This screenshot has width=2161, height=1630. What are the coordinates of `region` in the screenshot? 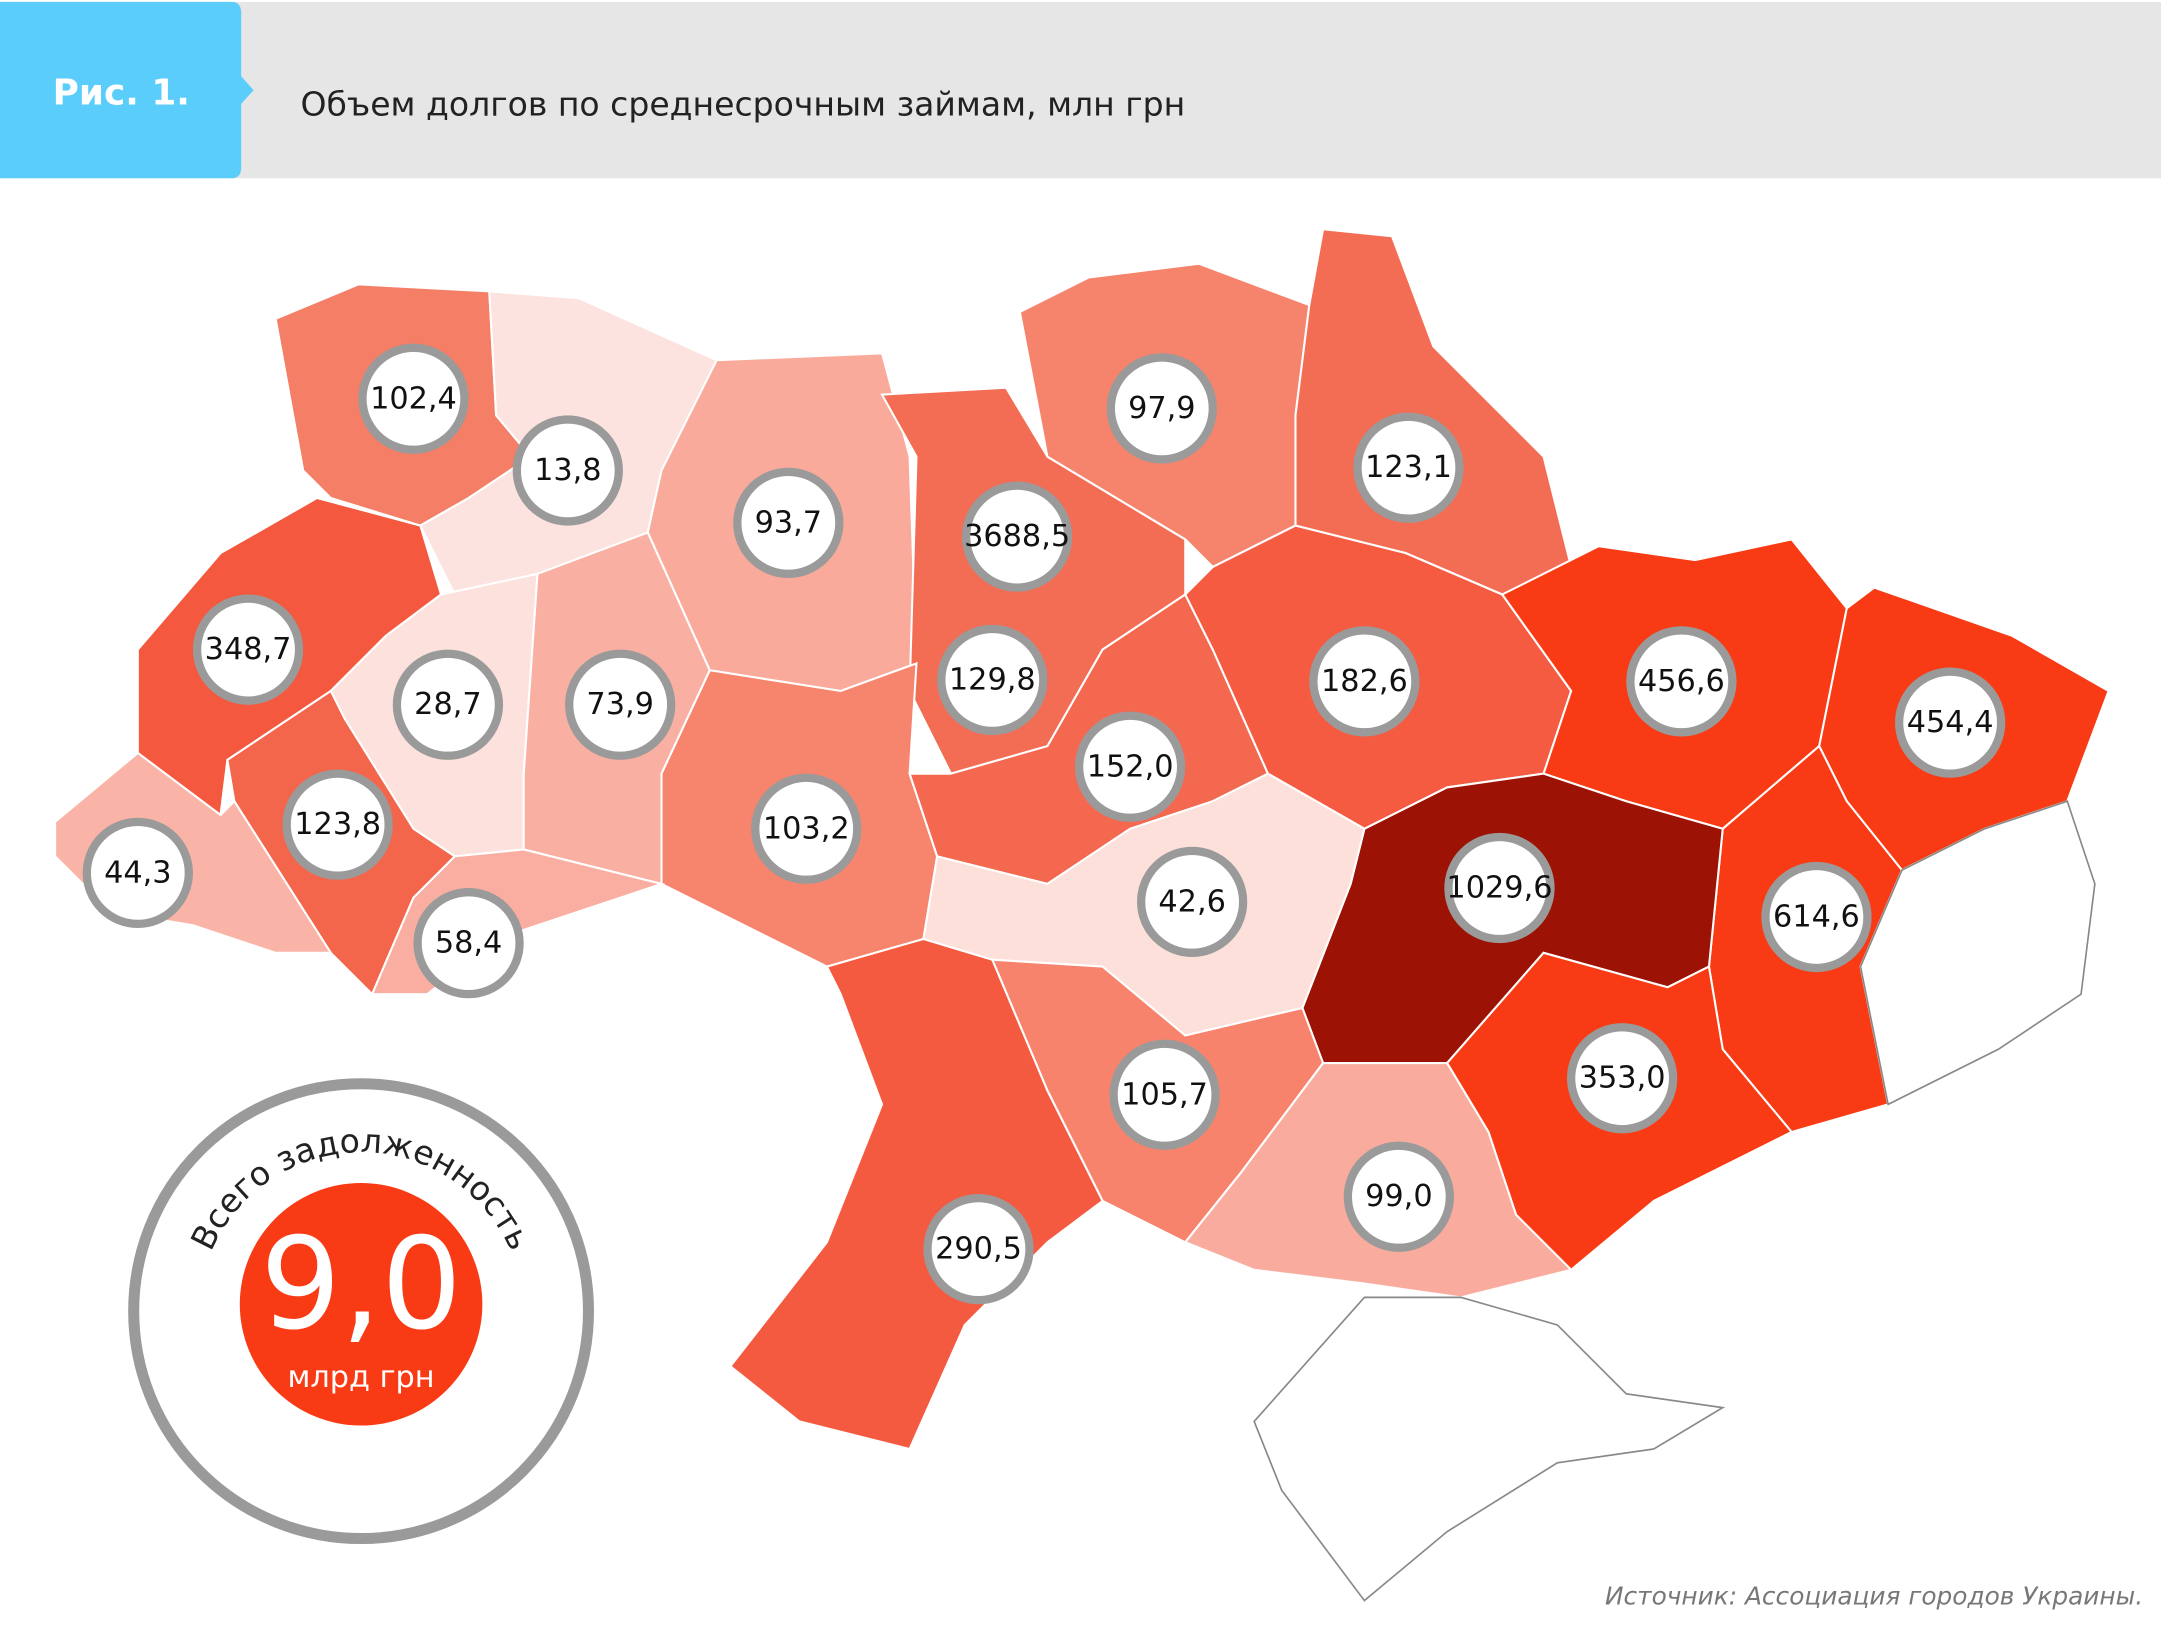 It's located at (916, 1194).